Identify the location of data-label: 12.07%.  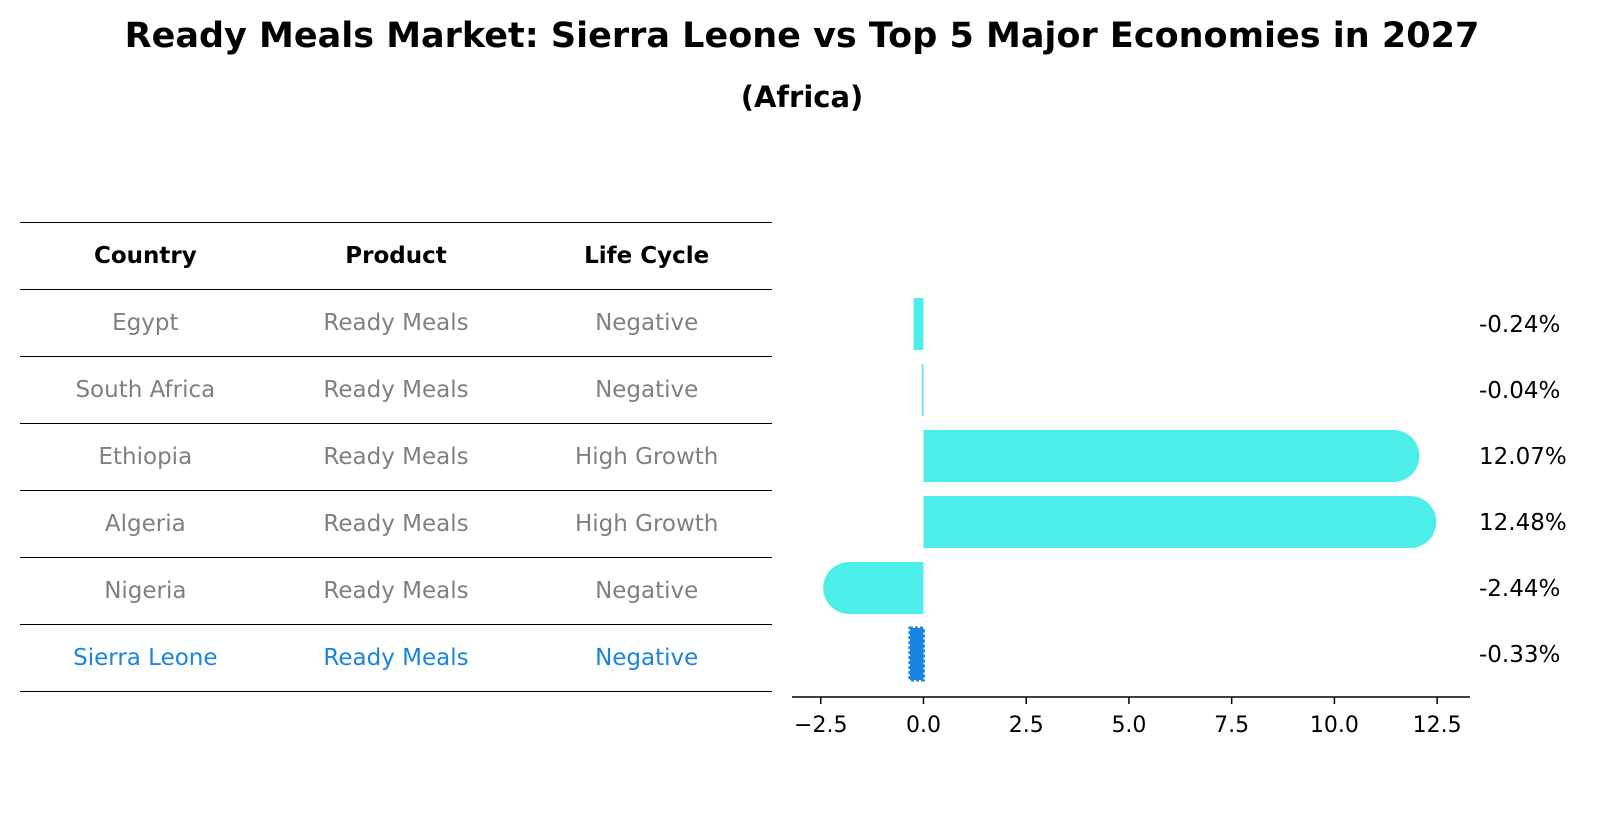
(1523, 457).